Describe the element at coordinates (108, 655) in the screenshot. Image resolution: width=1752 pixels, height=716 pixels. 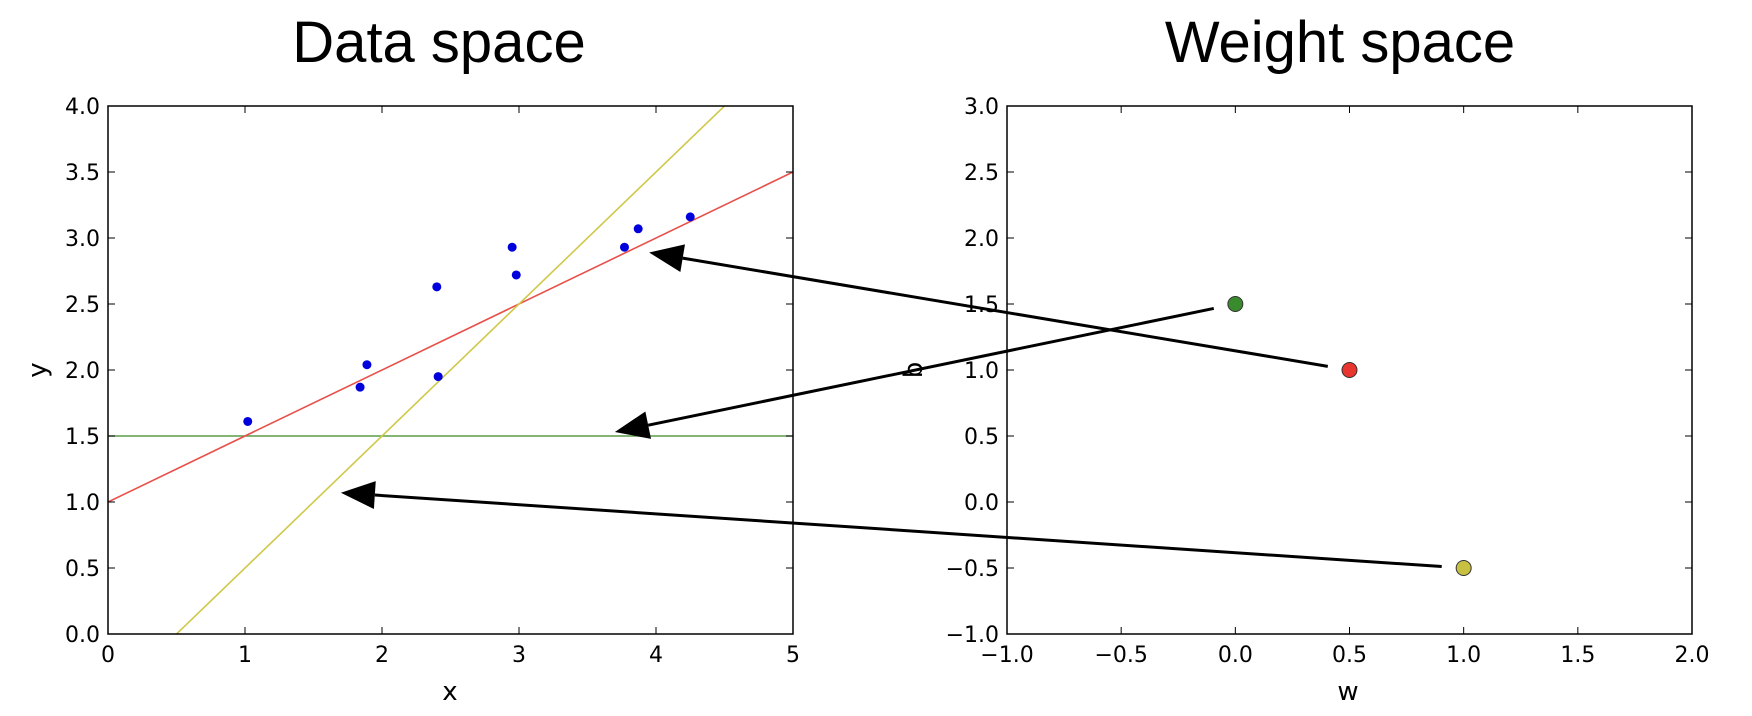
I see `data-space-x-tick-label: 0` at that location.